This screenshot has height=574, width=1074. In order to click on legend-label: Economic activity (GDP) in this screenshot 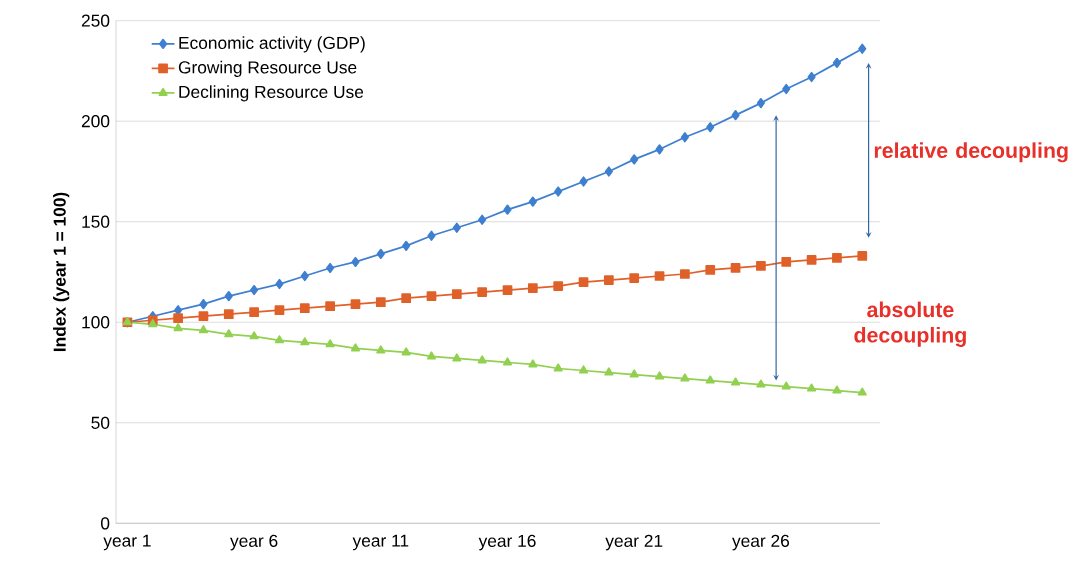, I will do `click(272, 44)`.